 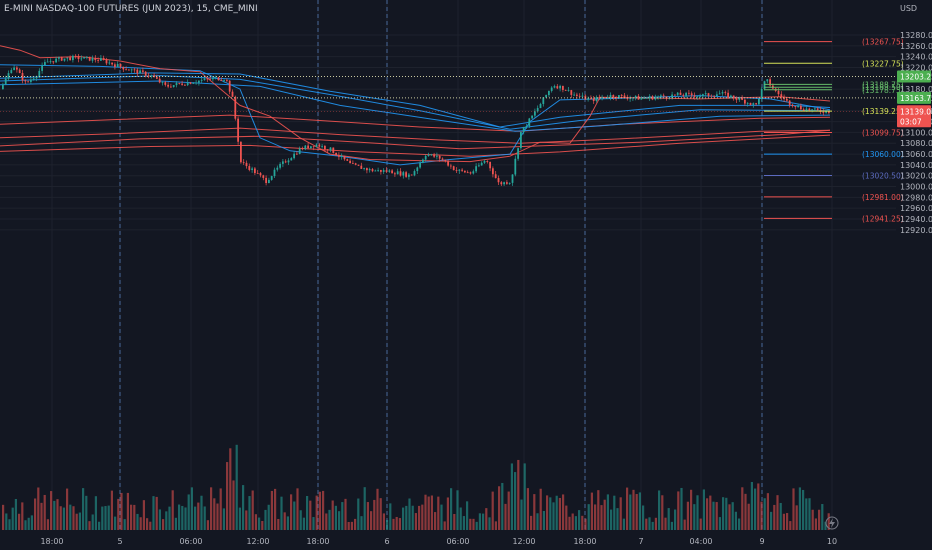 What do you see at coordinates (916, 165) in the screenshot?
I see `price-tick: 13040.00` at bounding box center [916, 165].